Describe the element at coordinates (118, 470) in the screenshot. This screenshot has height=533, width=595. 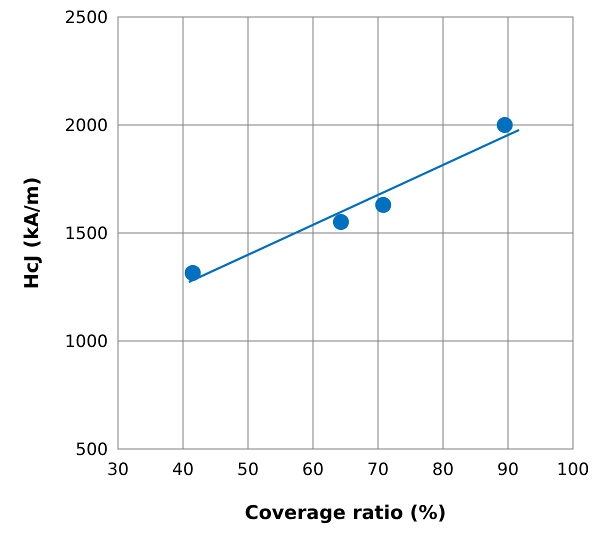
I see `x-tick-label: 30` at that location.